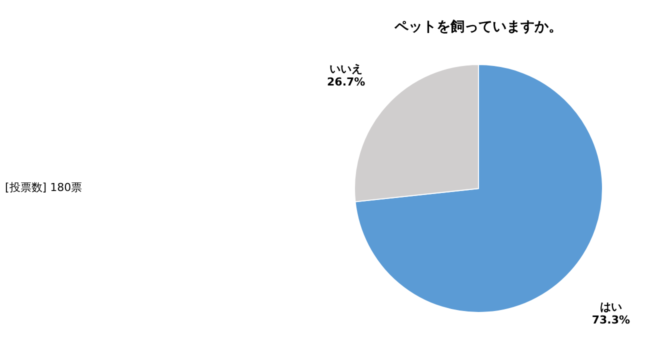  Describe the element at coordinates (611, 319) in the screenshot. I see `data-label: 73.3%` at that location.